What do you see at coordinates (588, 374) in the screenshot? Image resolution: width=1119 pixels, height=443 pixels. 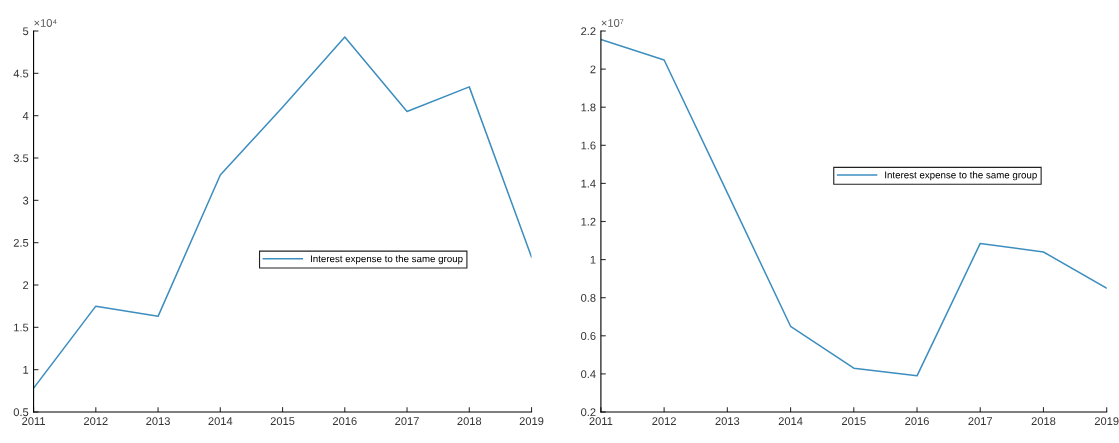 I see `y-tick-label: 0.4` at bounding box center [588, 374].